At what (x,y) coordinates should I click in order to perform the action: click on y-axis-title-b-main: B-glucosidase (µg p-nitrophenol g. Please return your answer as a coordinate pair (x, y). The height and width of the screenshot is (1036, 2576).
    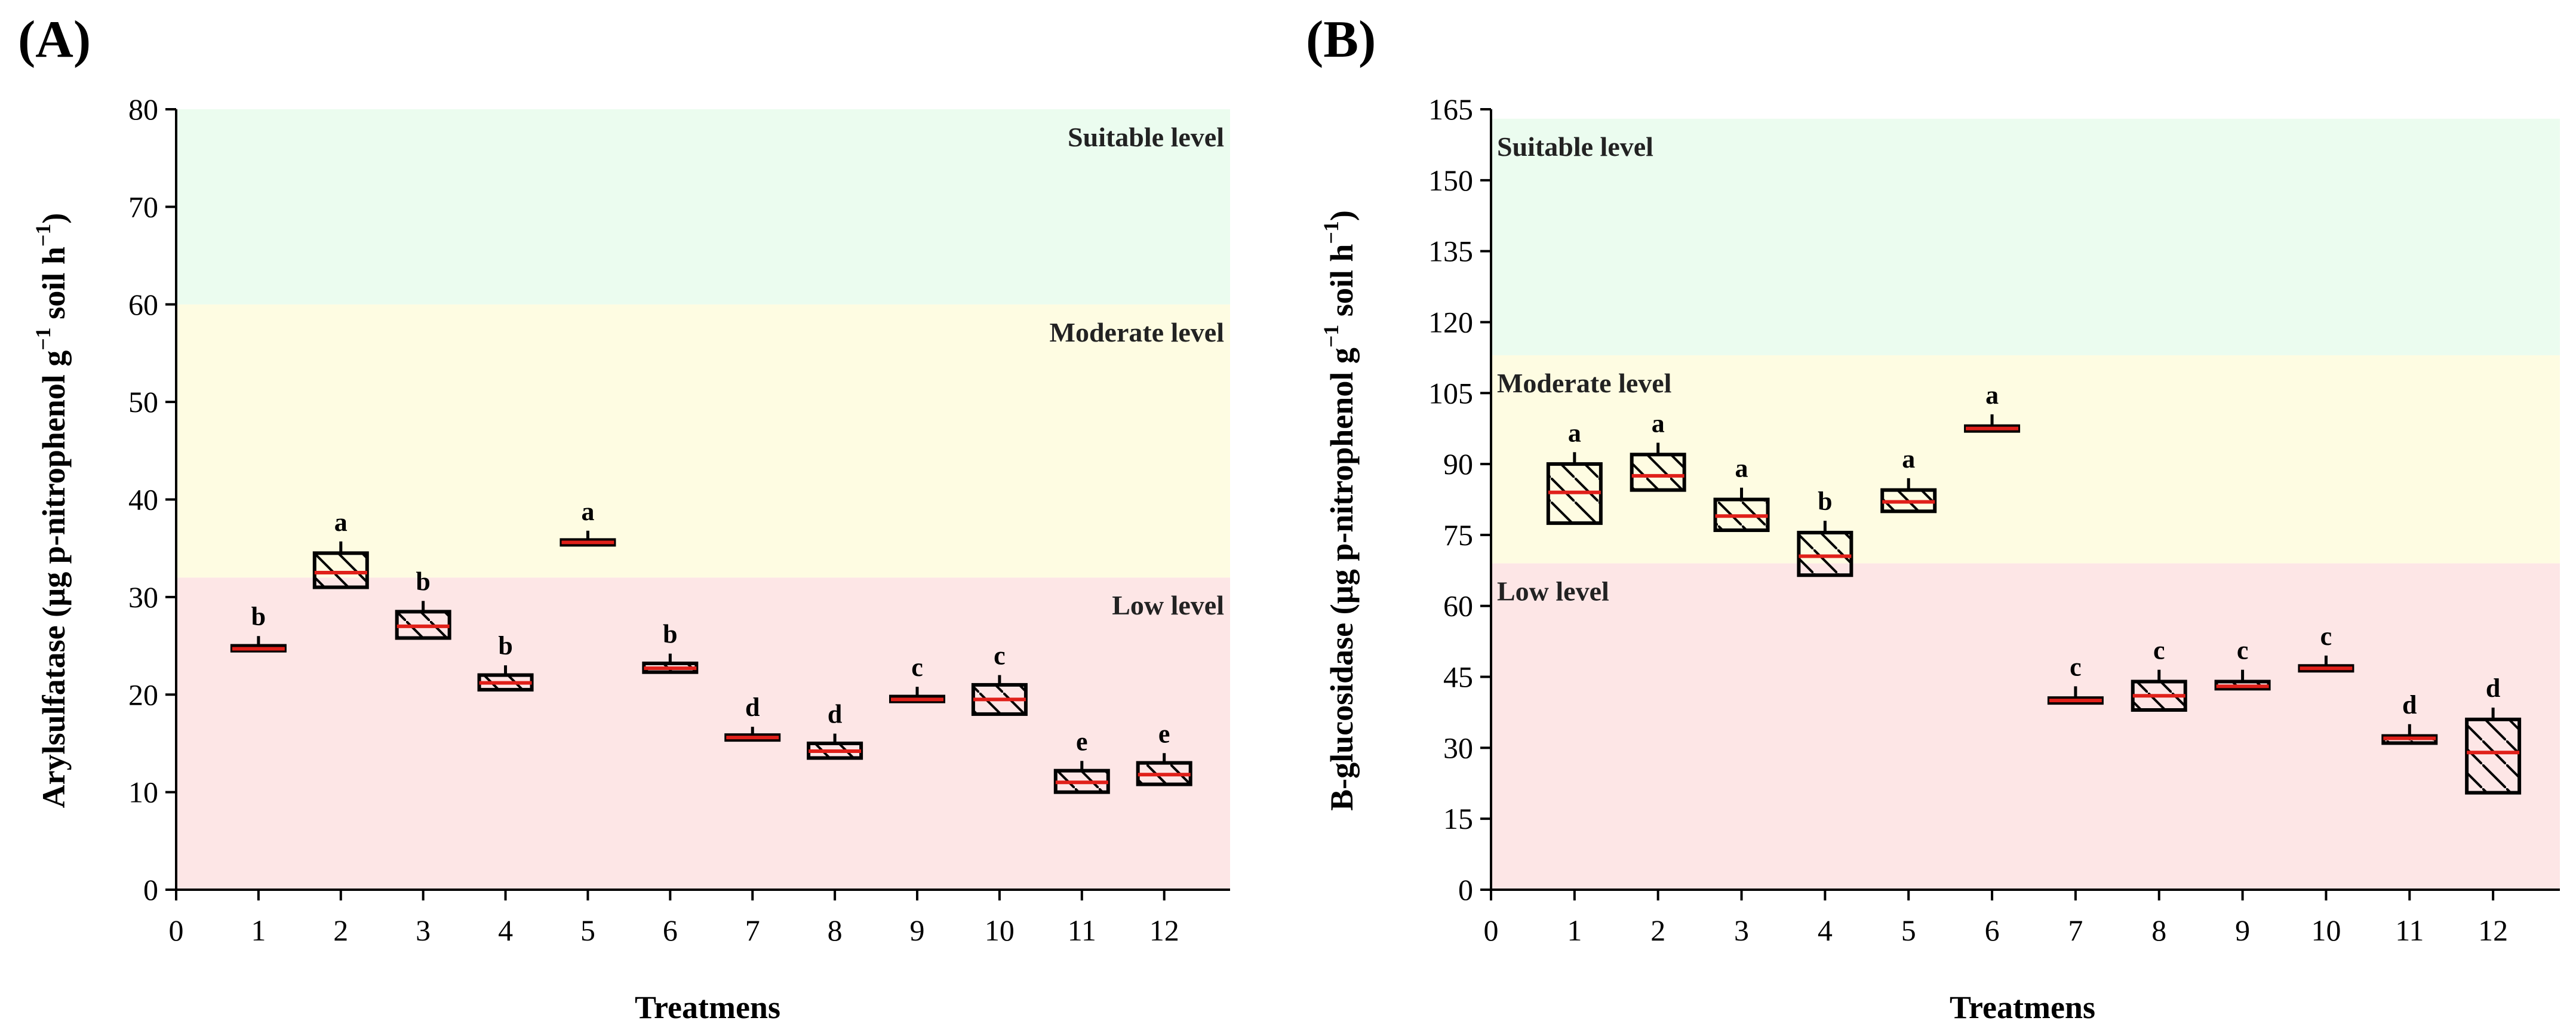
    Looking at the image, I should click on (1342, 580).